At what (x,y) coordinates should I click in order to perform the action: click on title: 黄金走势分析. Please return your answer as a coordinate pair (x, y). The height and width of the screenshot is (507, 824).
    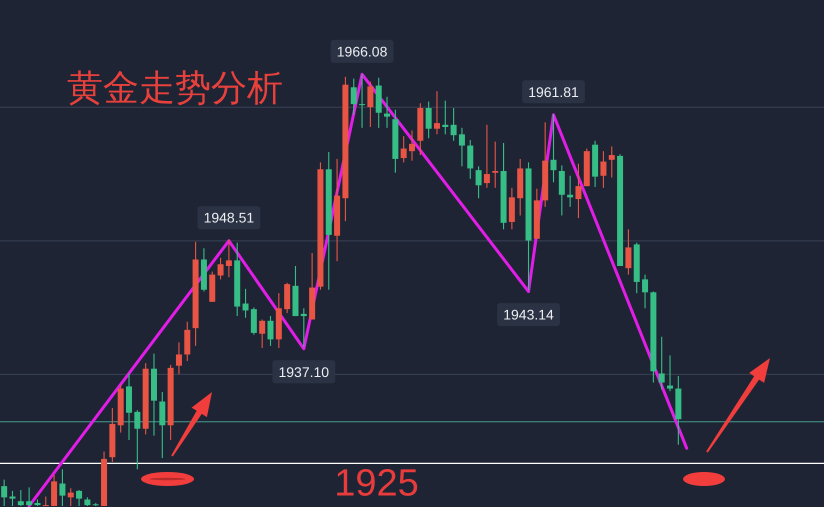
    Looking at the image, I should click on (175, 87).